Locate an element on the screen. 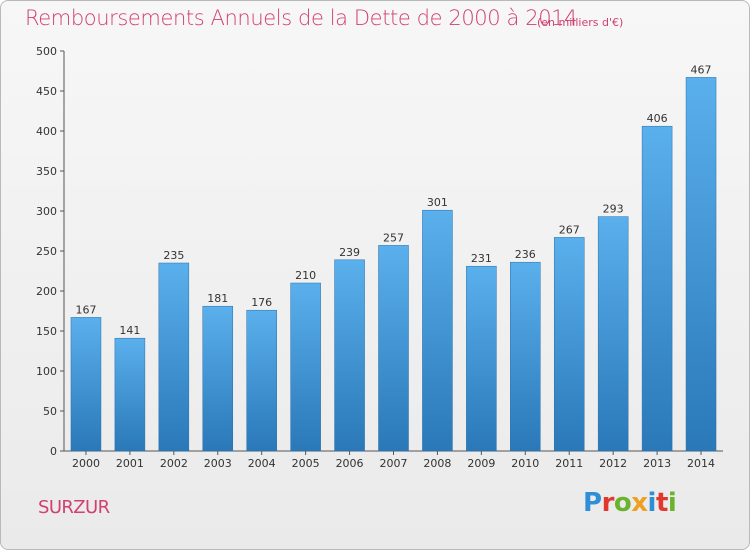 This screenshot has height=550, width=750. bar-value-label: 406 is located at coordinates (657, 118).